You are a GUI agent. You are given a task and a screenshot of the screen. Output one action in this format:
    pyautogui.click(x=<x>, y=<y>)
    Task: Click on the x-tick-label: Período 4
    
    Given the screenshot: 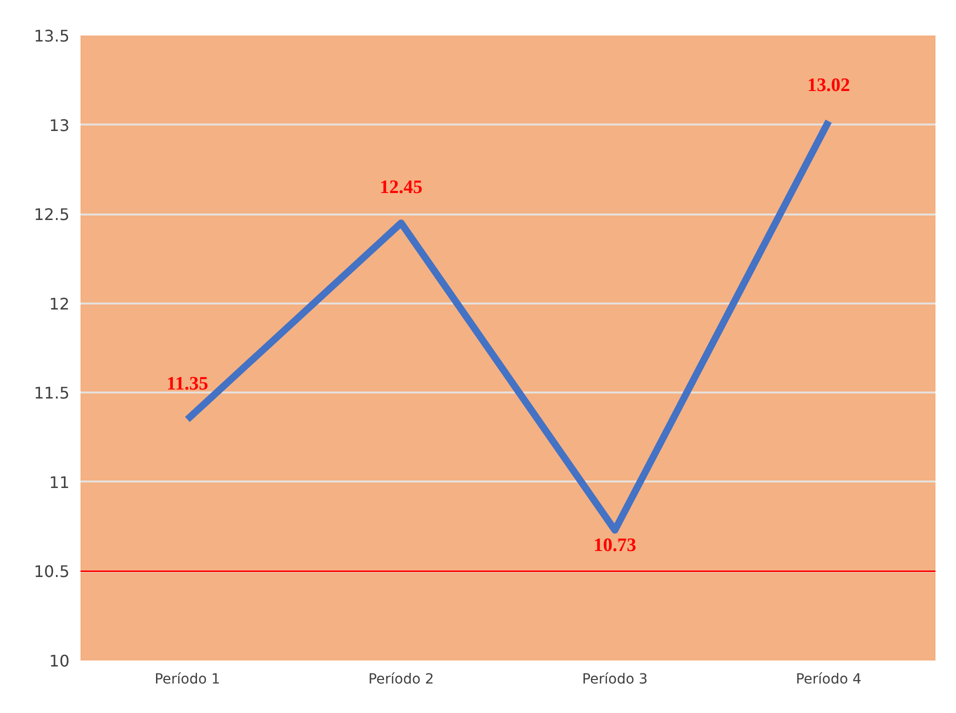 What is the action you would take?
    pyautogui.click(x=829, y=680)
    